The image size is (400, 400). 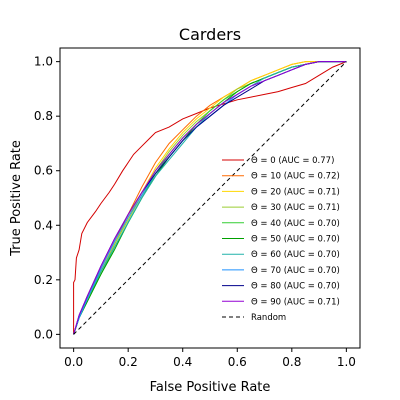 I want to click on x-axis-label: False Positive Rate, so click(x=210, y=387).